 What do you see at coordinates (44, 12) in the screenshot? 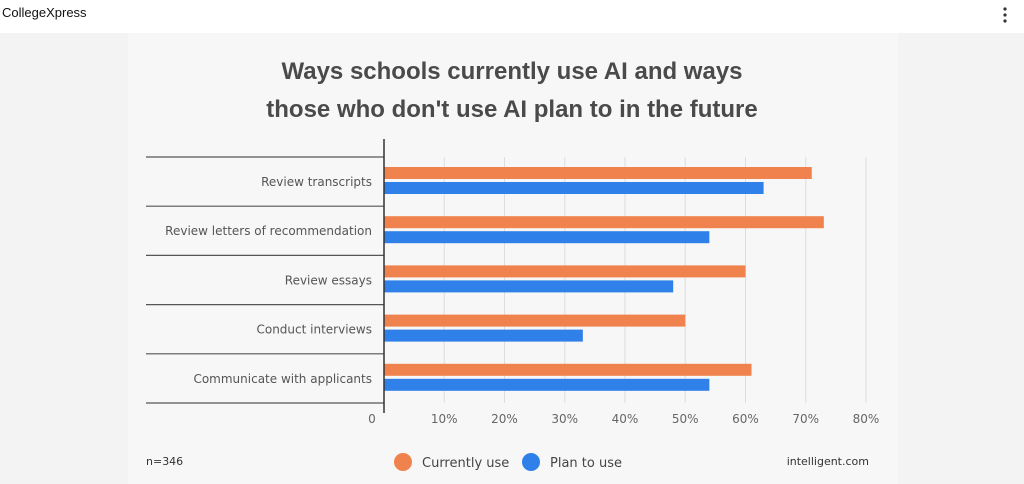
I see `site-name: CollegeXpress` at bounding box center [44, 12].